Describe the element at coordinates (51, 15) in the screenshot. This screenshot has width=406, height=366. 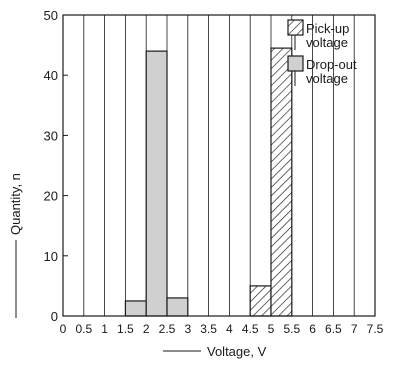
I see `y-tick-label: 50` at that location.